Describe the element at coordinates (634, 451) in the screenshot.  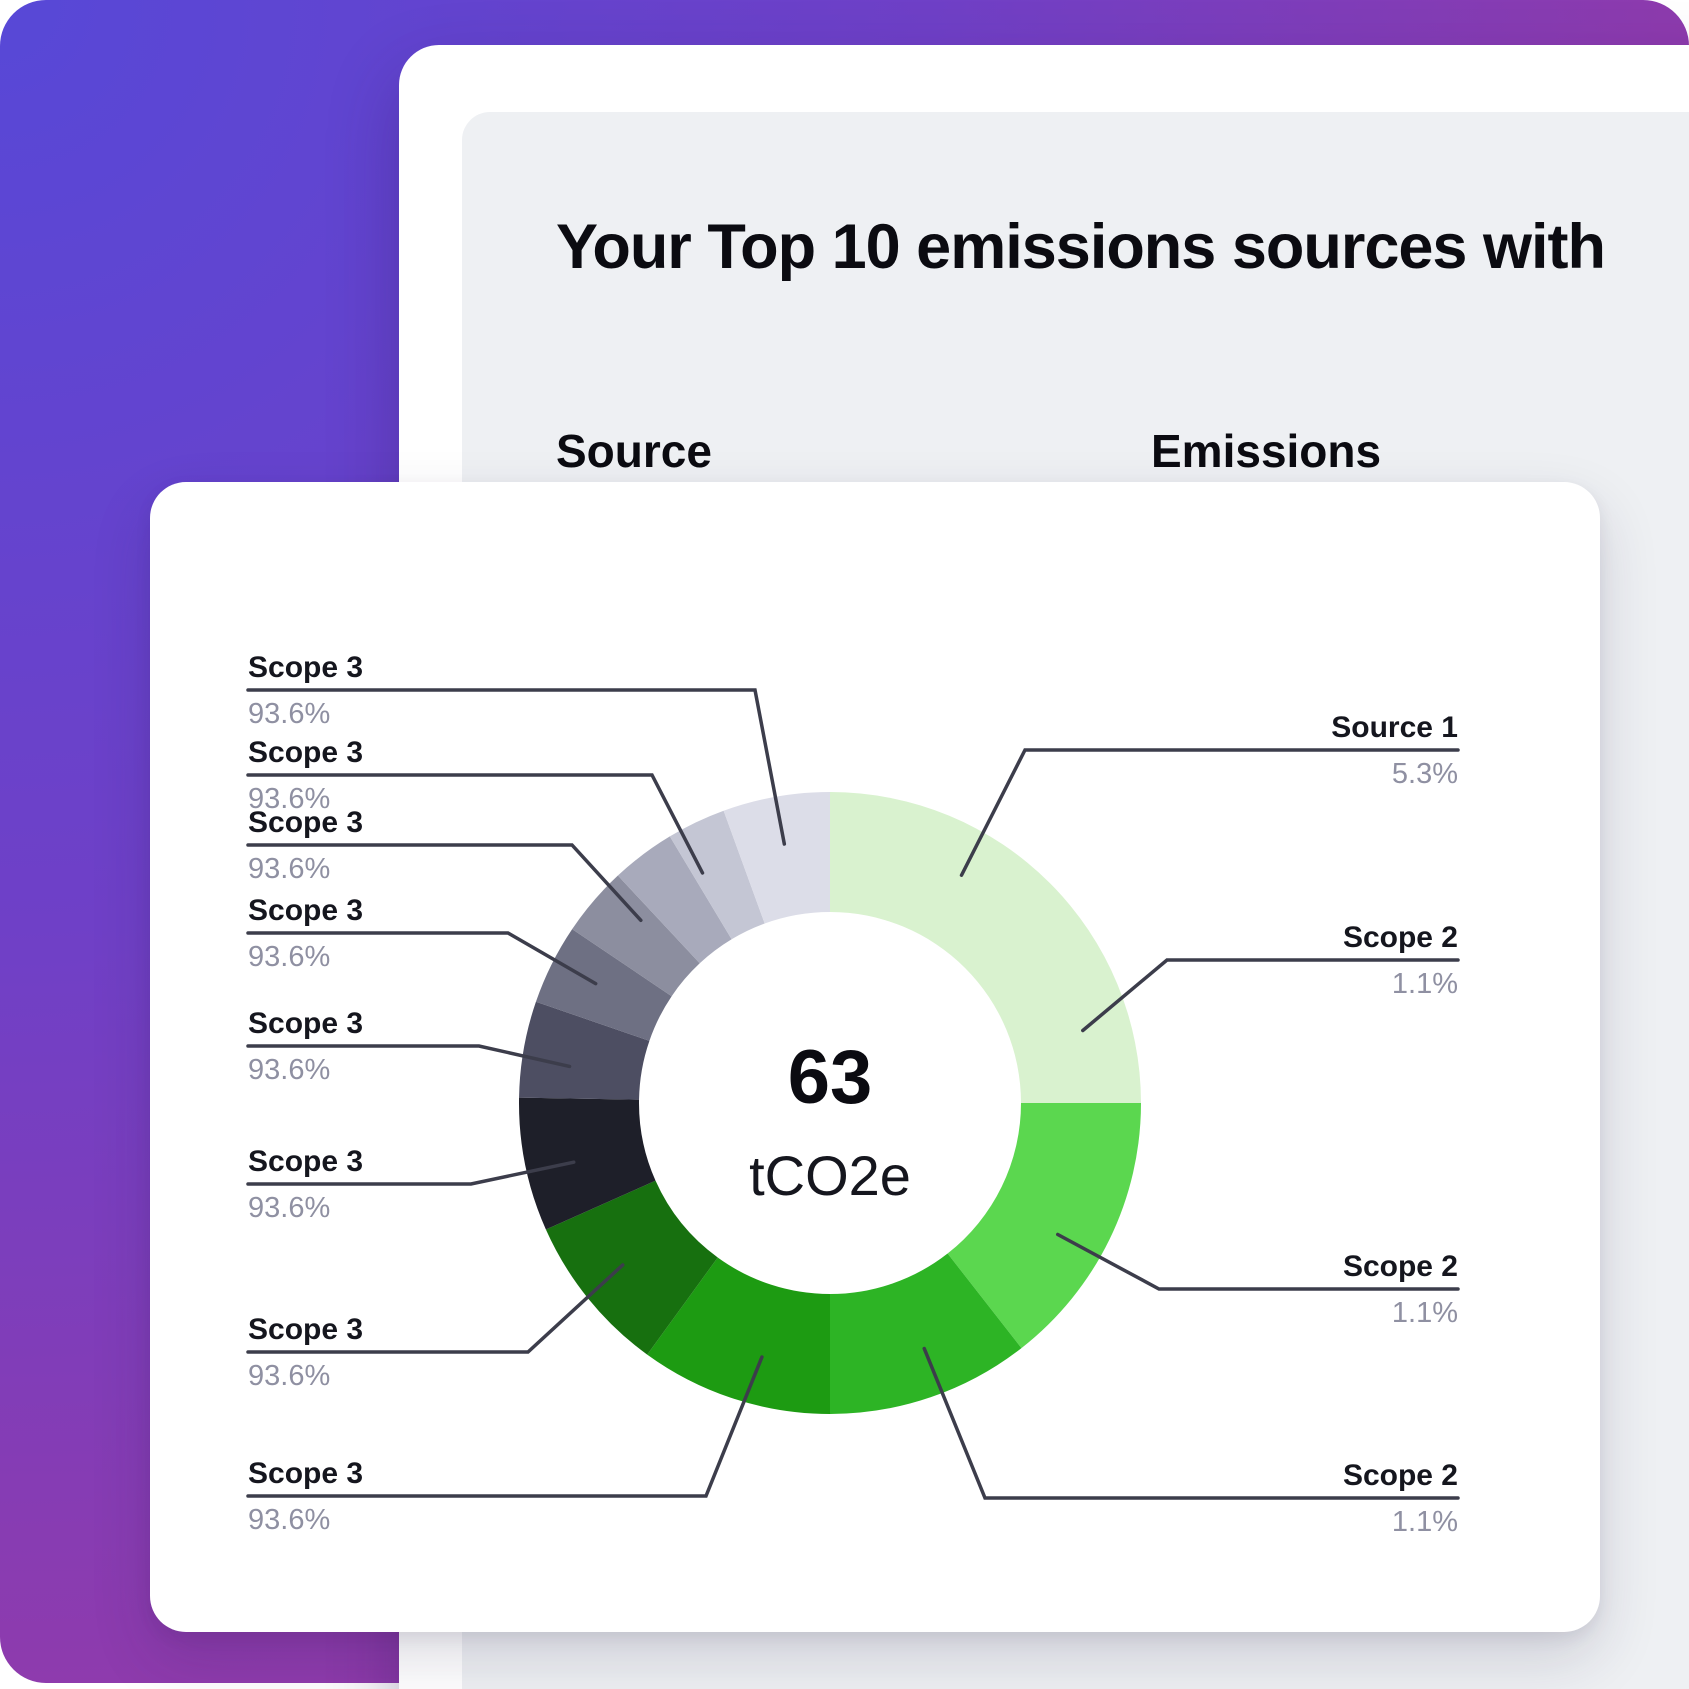
I see `table-header-source: Source` at that location.